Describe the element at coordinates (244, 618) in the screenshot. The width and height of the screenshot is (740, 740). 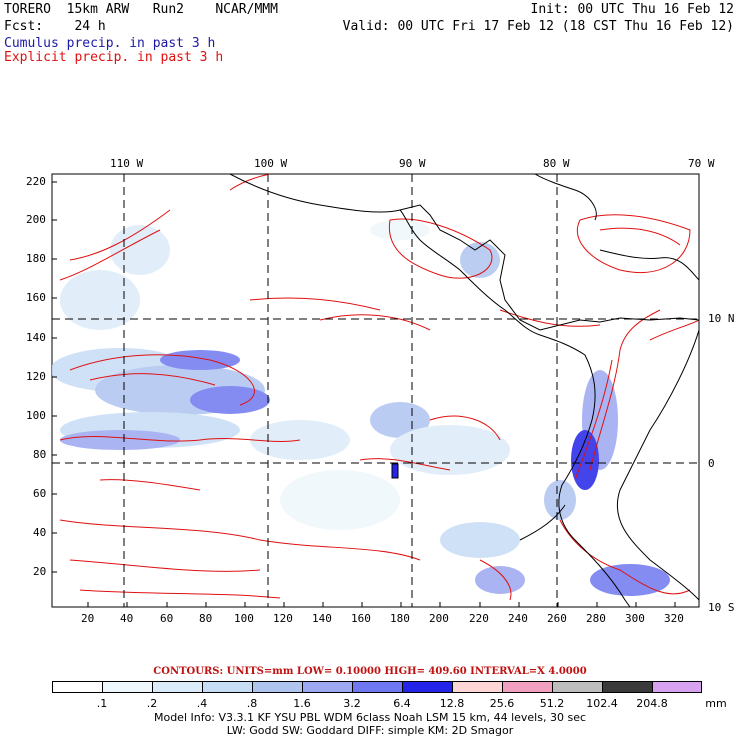
I see `x-tick-label: 100` at that location.